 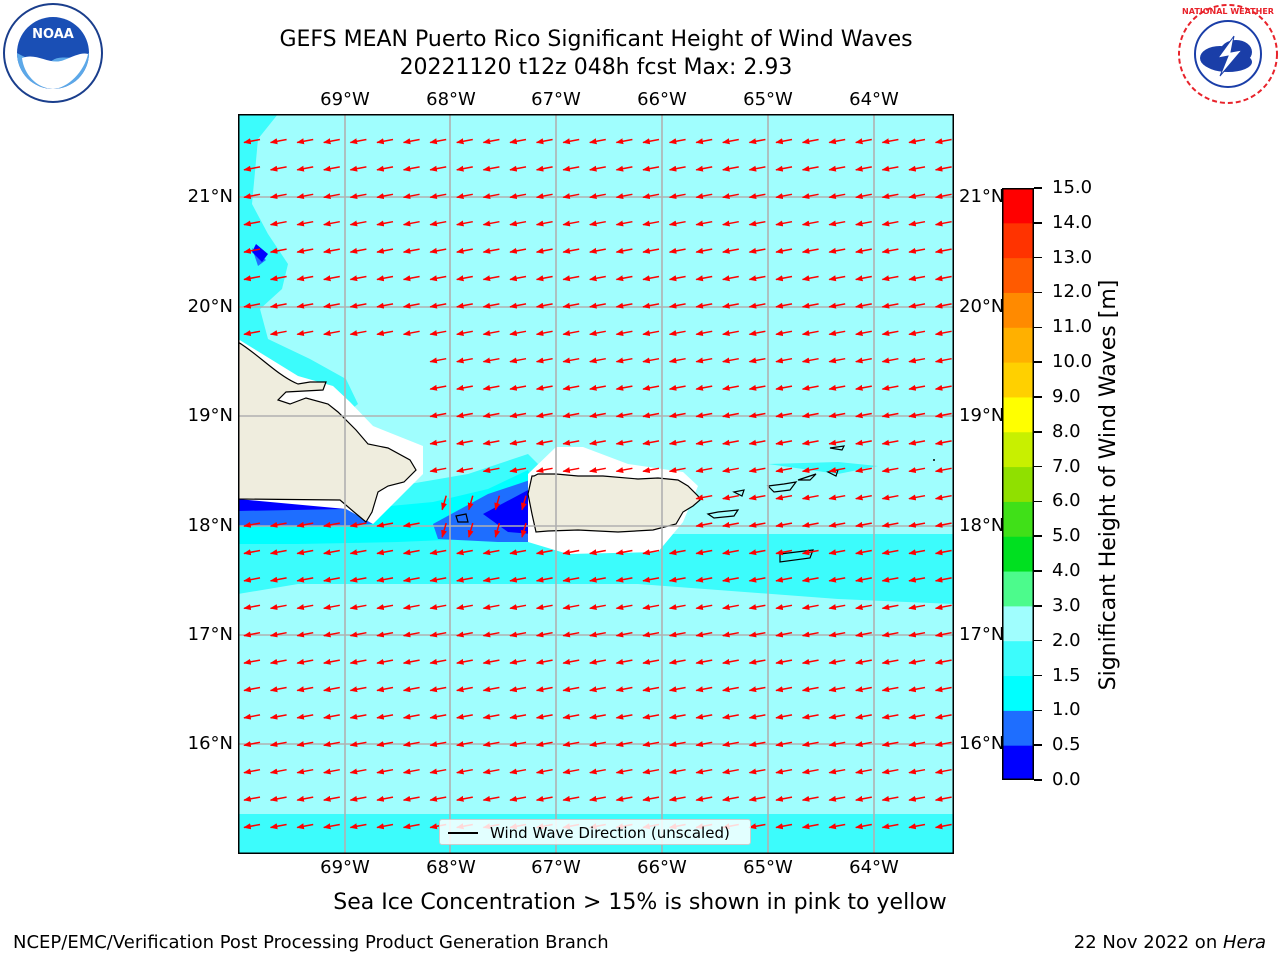 I want to click on lon-label-bottom: 64°W, so click(x=874, y=867).